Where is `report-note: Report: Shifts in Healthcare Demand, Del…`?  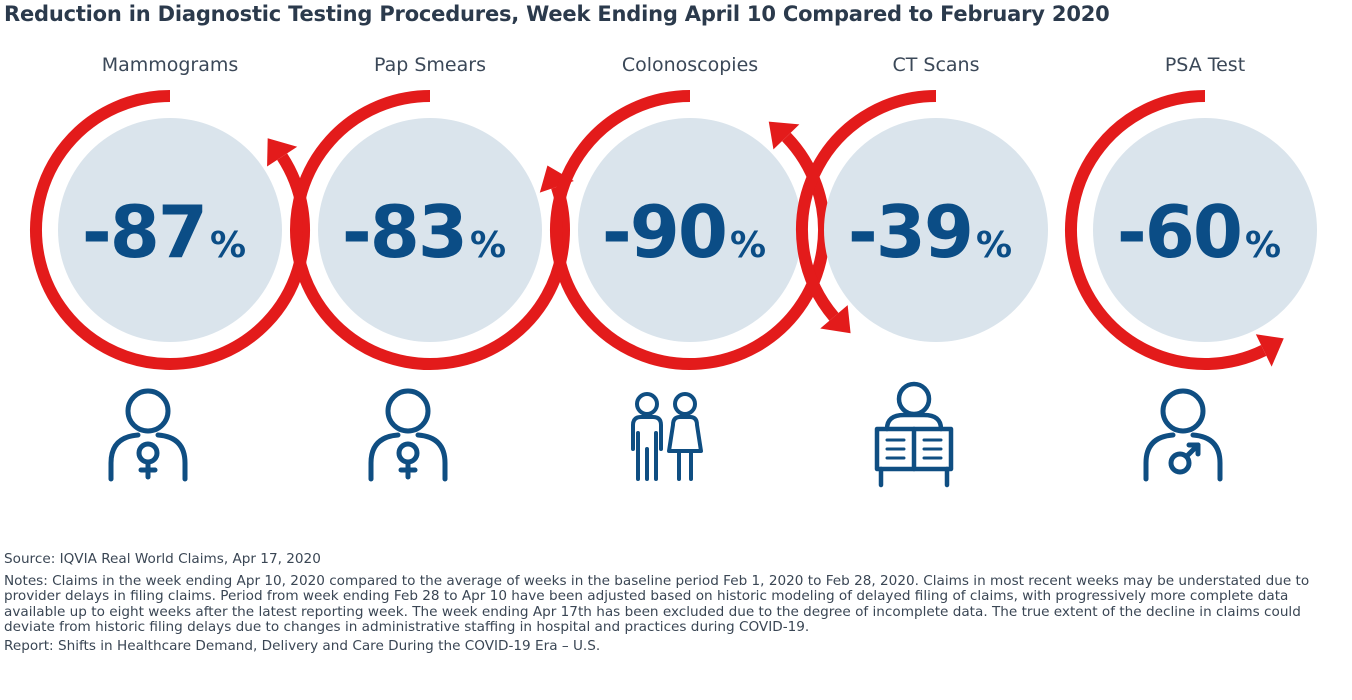 report-note: Report: Shifts in Healthcare Demand, Del… is located at coordinates (302, 645).